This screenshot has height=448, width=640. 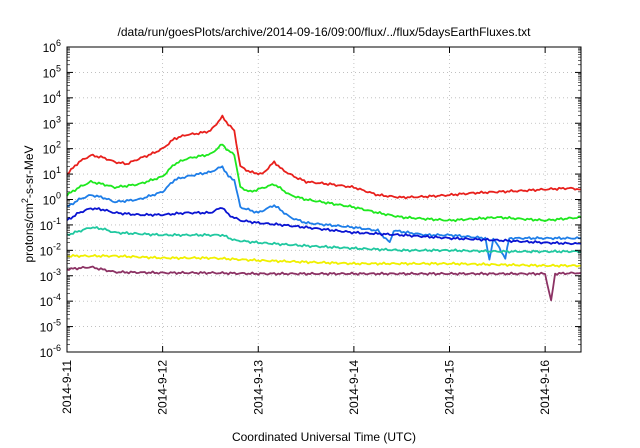 What do you see at coordinates (25, 200) in the screenshot?
I see `y-axis-label-sup: 2` at bounding box center [25, 200].